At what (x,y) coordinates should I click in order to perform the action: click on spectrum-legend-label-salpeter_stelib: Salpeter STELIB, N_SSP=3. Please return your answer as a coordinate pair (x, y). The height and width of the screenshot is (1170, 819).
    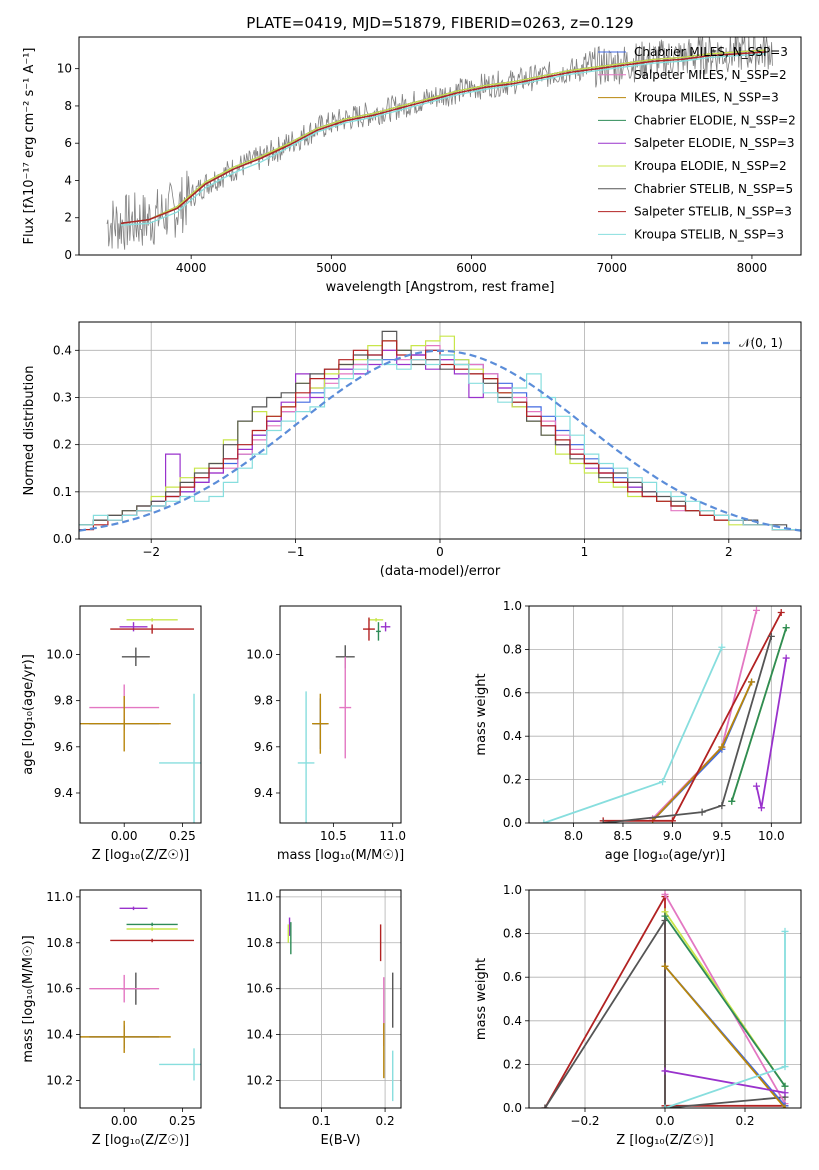
    Looking at the image, I should click on (713, 212).